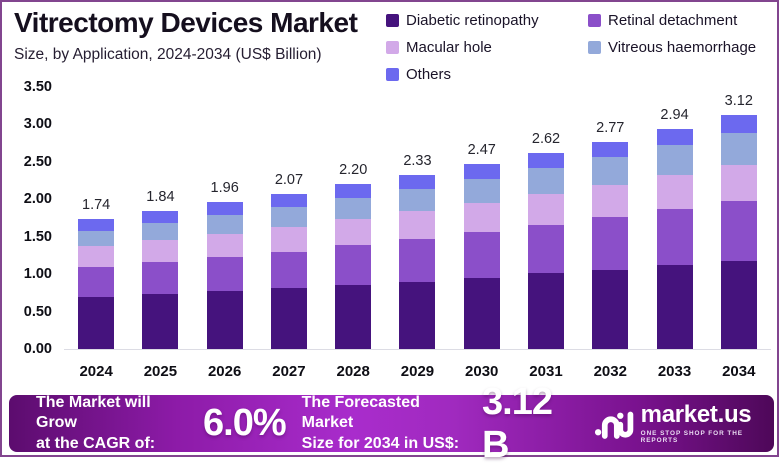  Describe the element at coordinates (429, 74) in the screenshot. I see `legend-label: Others` at that location.